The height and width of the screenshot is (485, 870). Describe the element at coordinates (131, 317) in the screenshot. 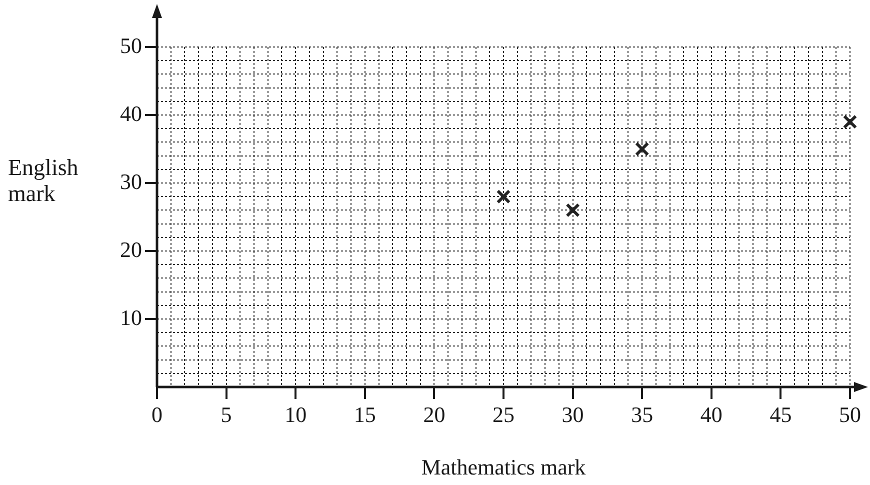

I see `y-tick-label: 10` at that location.